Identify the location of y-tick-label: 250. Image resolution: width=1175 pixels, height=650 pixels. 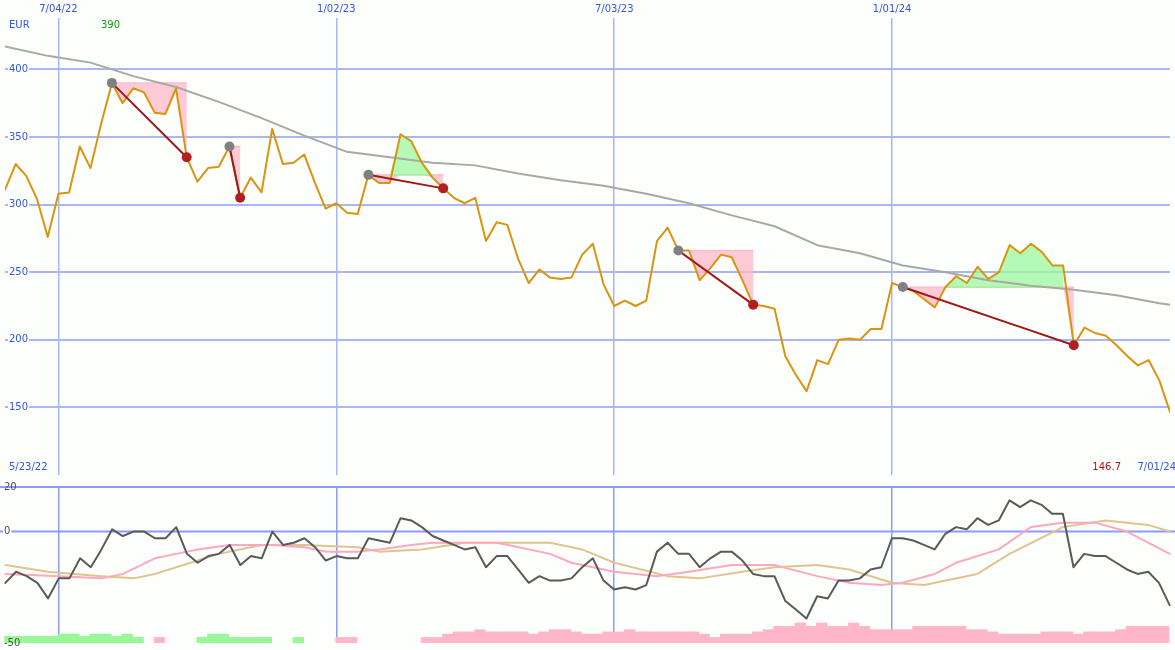
(19, 271).